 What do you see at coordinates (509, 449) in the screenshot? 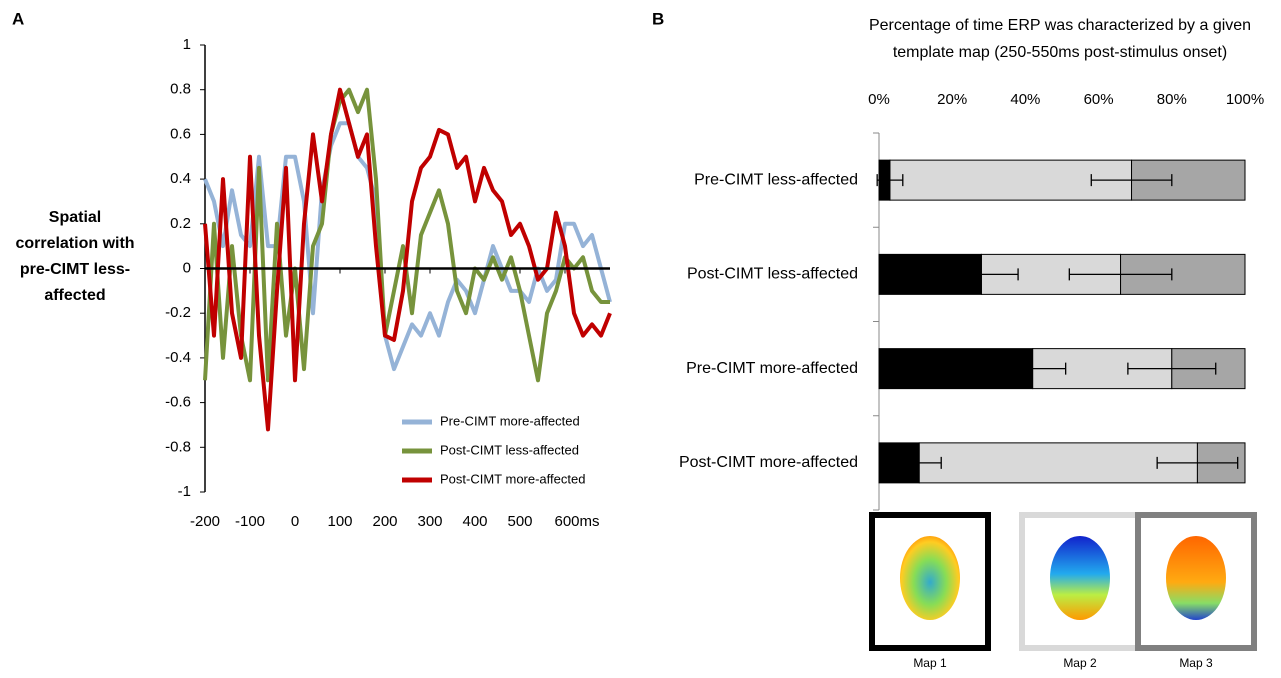
I see `legend-label: Post-CIMT less-affected` at bounding box center [509, 449].